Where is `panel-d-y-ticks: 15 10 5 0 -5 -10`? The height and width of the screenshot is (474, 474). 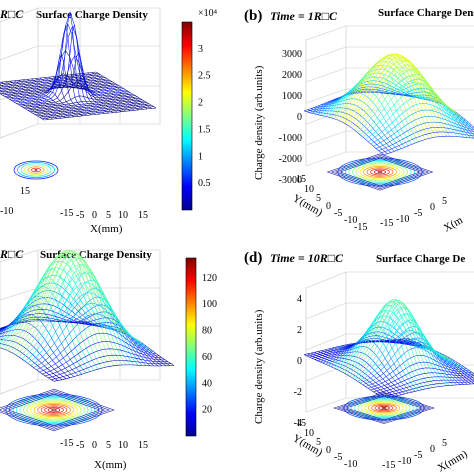
panel-d-y-ticks: 15 10 5 0 -5 -10 is located at coordinates (326, 444).